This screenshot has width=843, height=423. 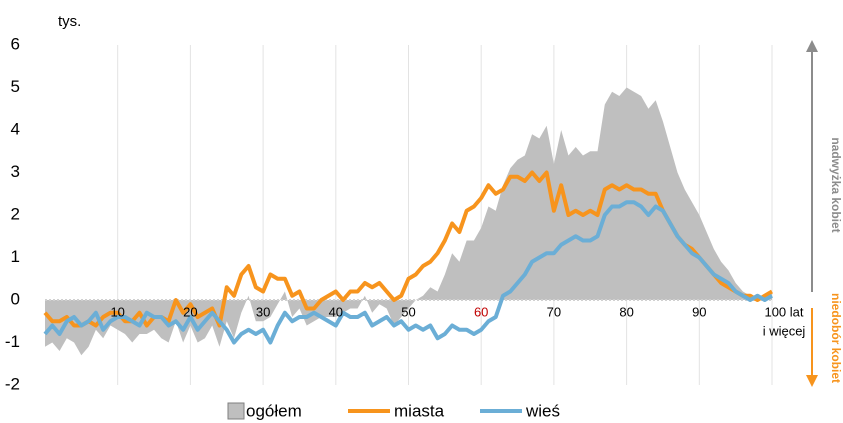 I want to click on x-tick-label: 30, so click(x=263, y=311).